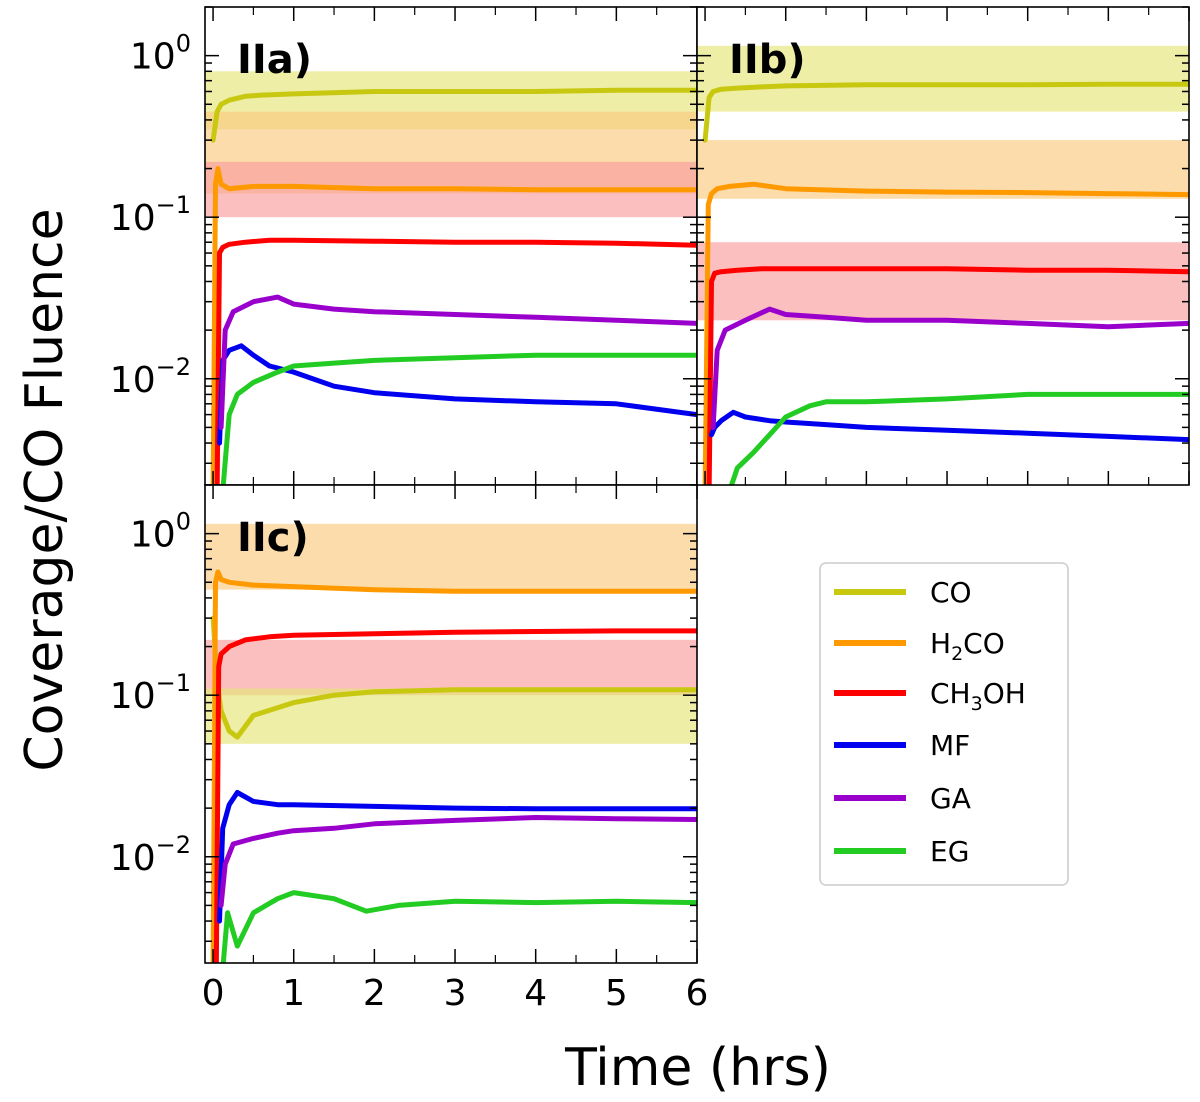 The image size is (1200, 1102). I want to click on x-axis-title: Time (hrs), so click(697, 1068).